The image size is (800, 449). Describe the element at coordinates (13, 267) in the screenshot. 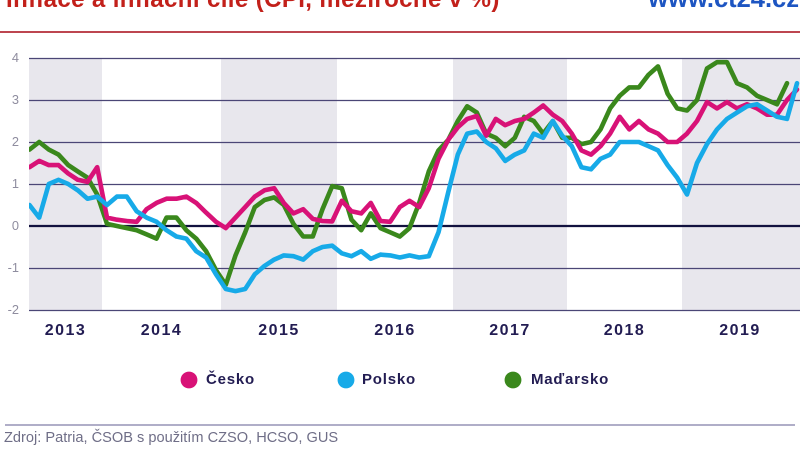

I see `svg-text: -1` at that location.